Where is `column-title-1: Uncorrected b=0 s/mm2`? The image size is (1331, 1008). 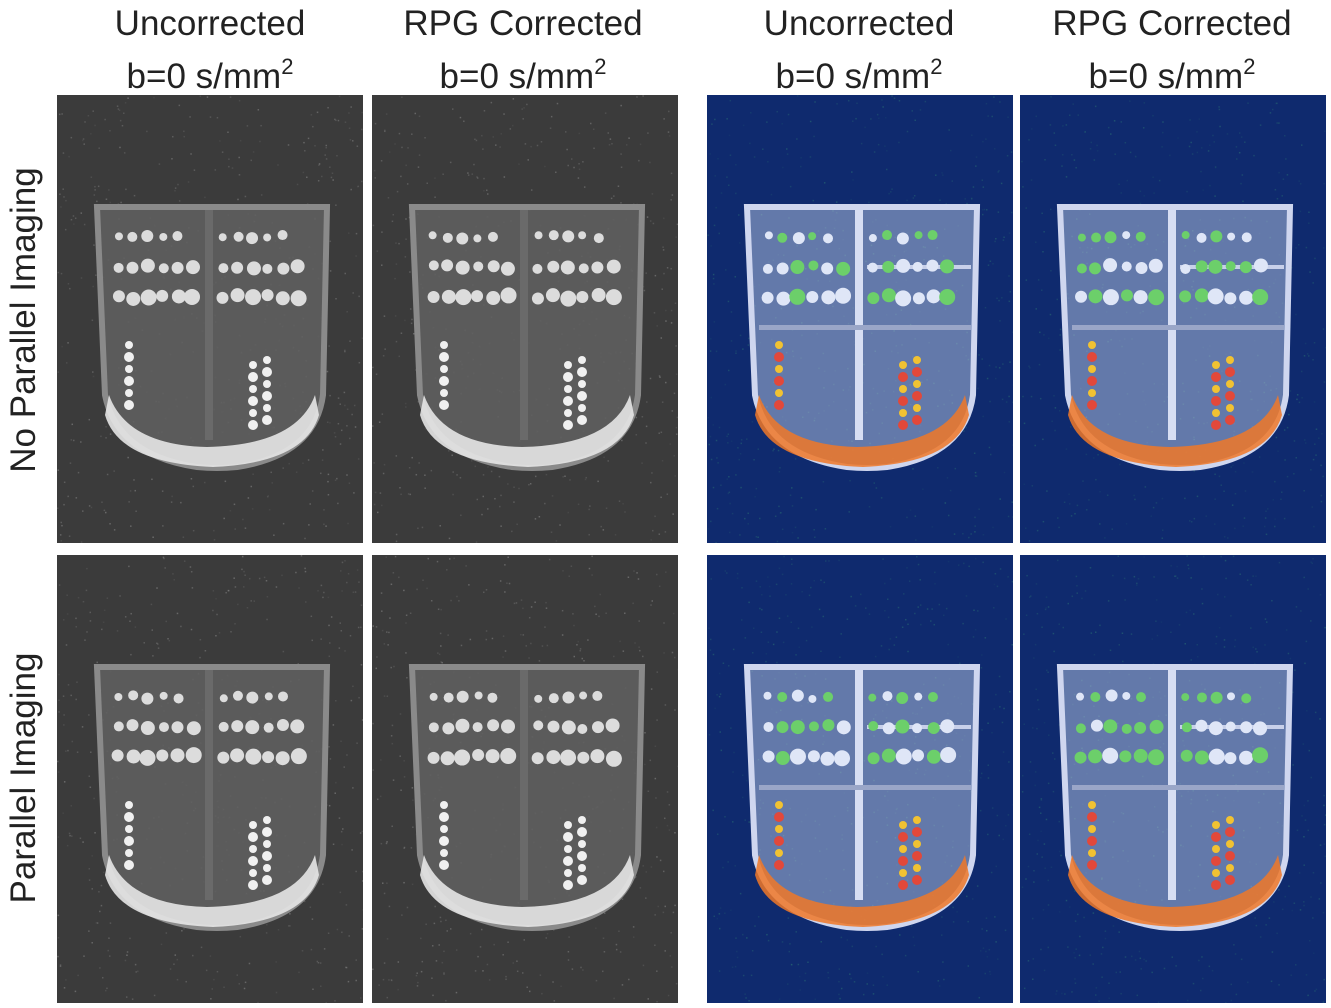
column-title-1: Uncorrected b=0 s/mm2 is located at coordinates (210, 50).